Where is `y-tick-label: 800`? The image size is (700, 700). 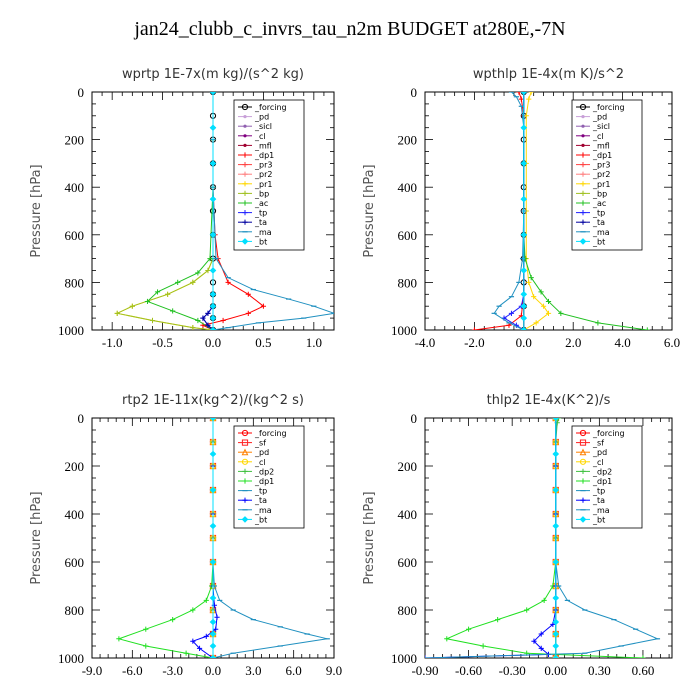
y-tick-label: 800 is located at coordinates (75, 282).